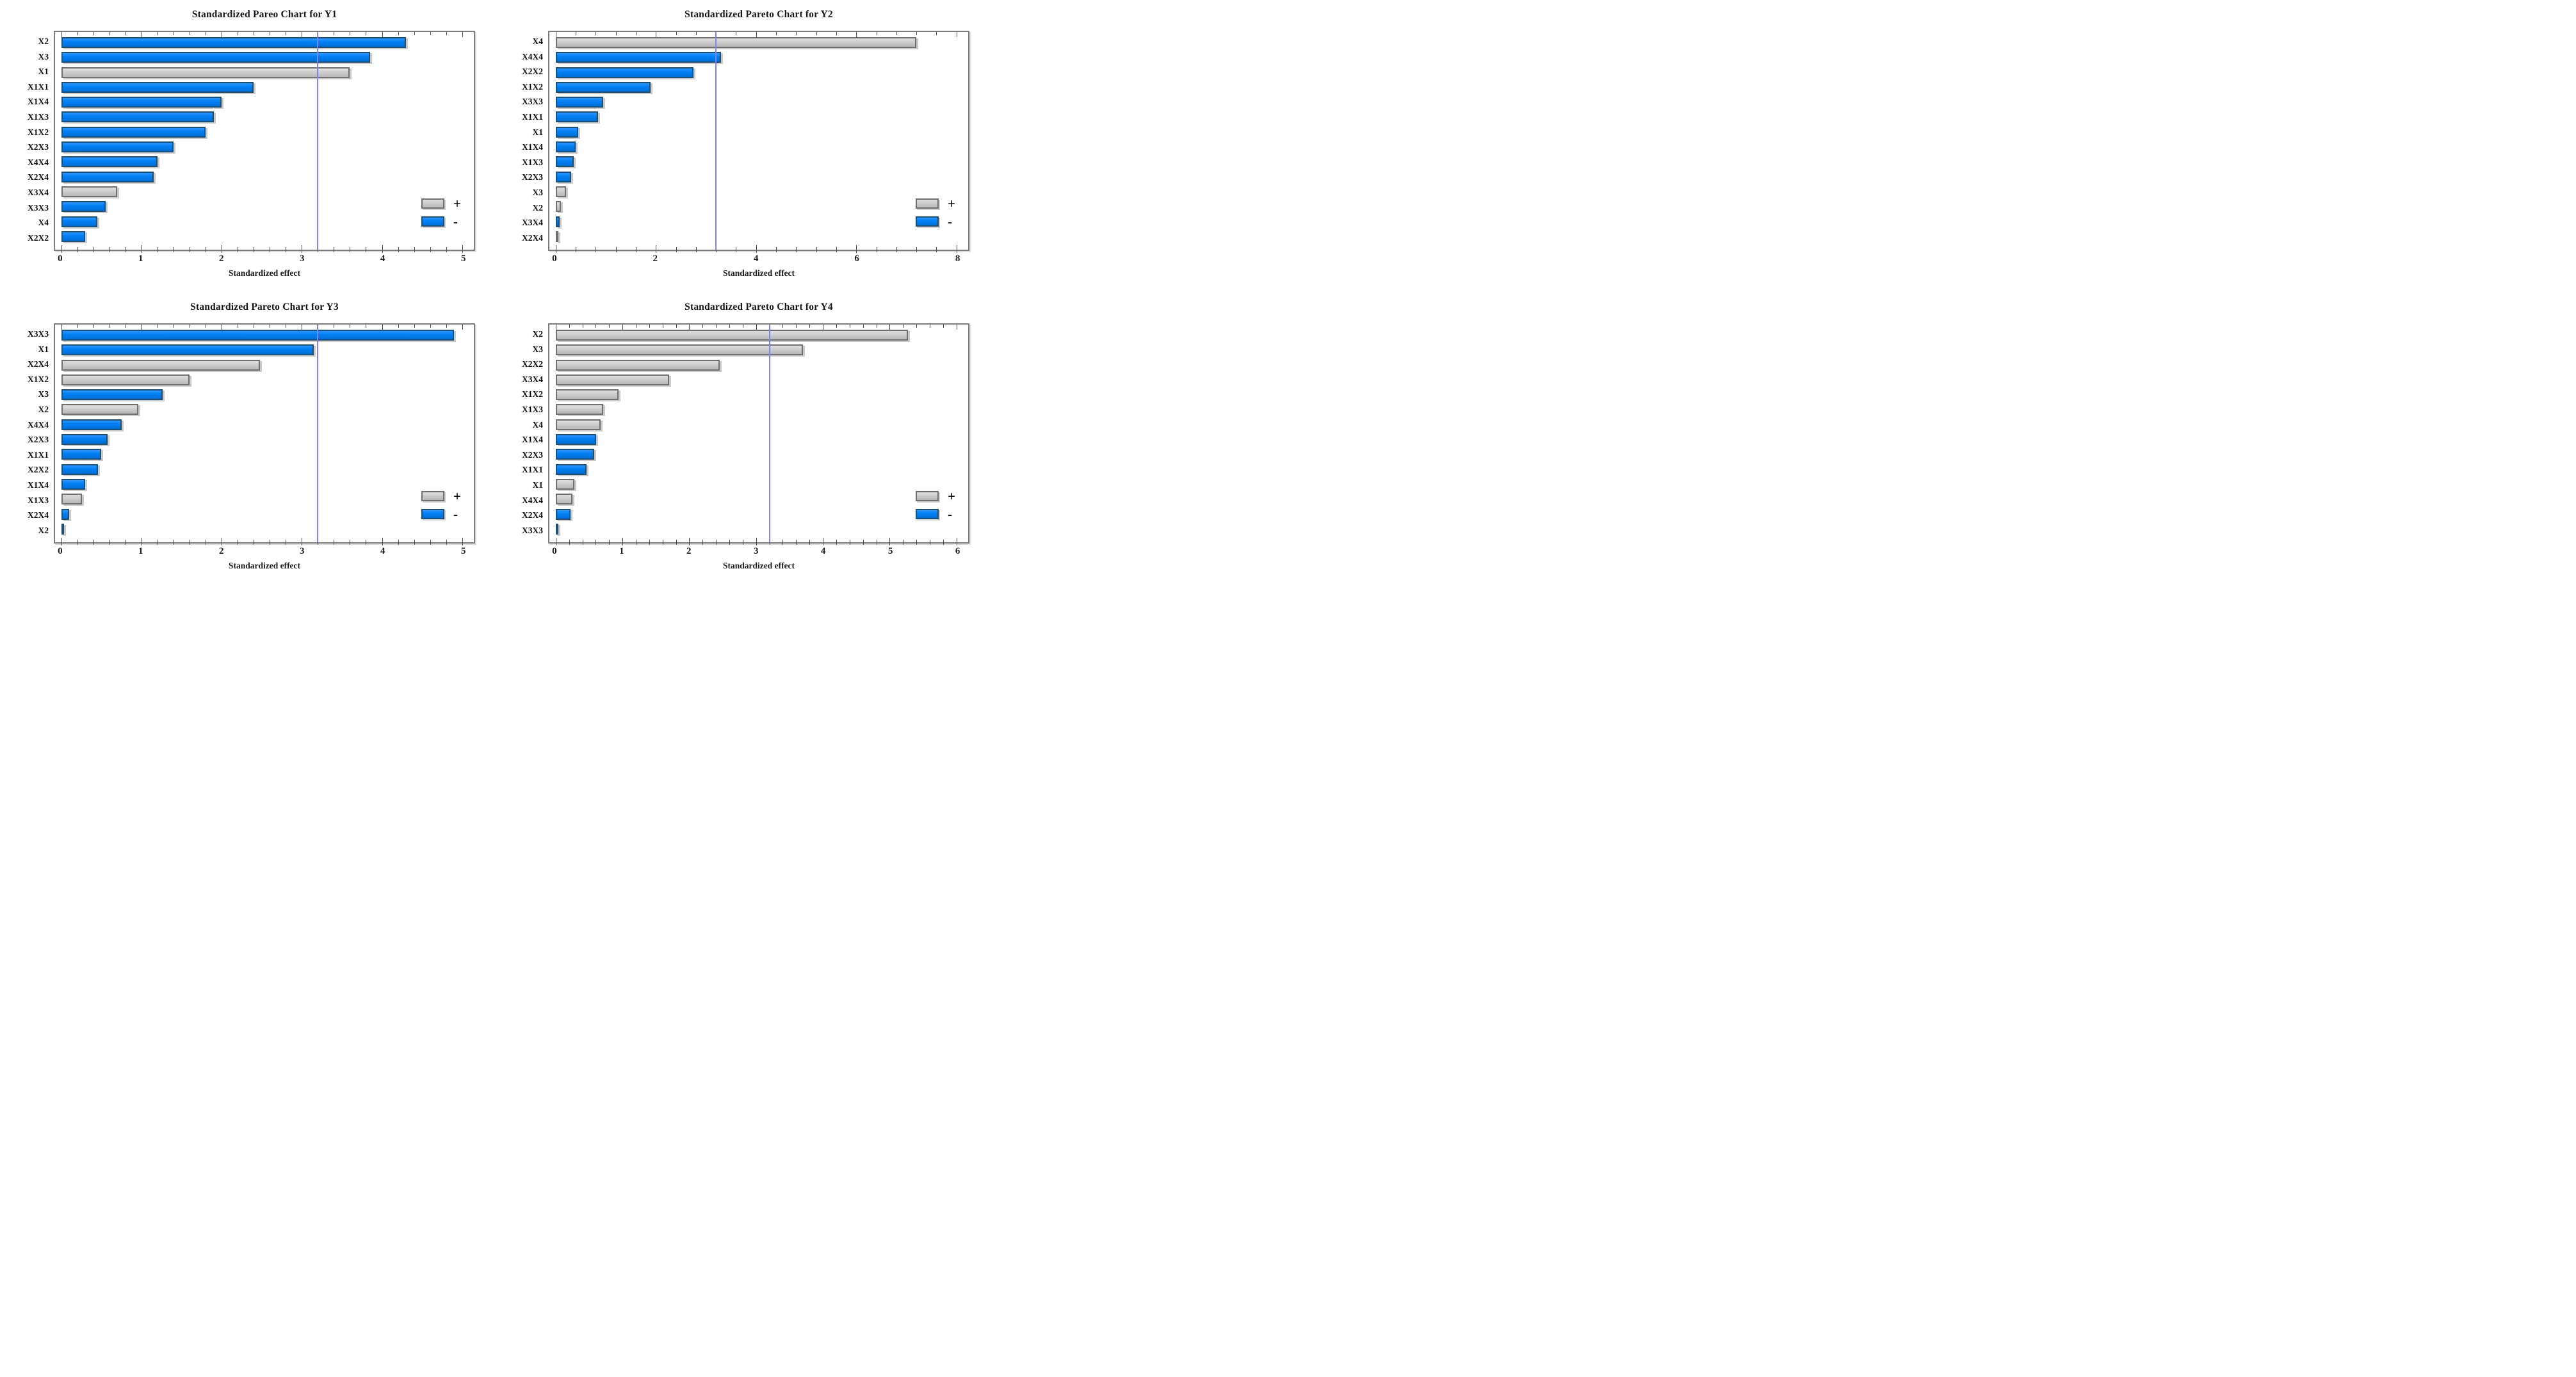 This screenshot has width=2576, height=1377. Describe the element at coordinates (557, 221) in the screenshot. I see `effect-bar-x3x4` at that location.